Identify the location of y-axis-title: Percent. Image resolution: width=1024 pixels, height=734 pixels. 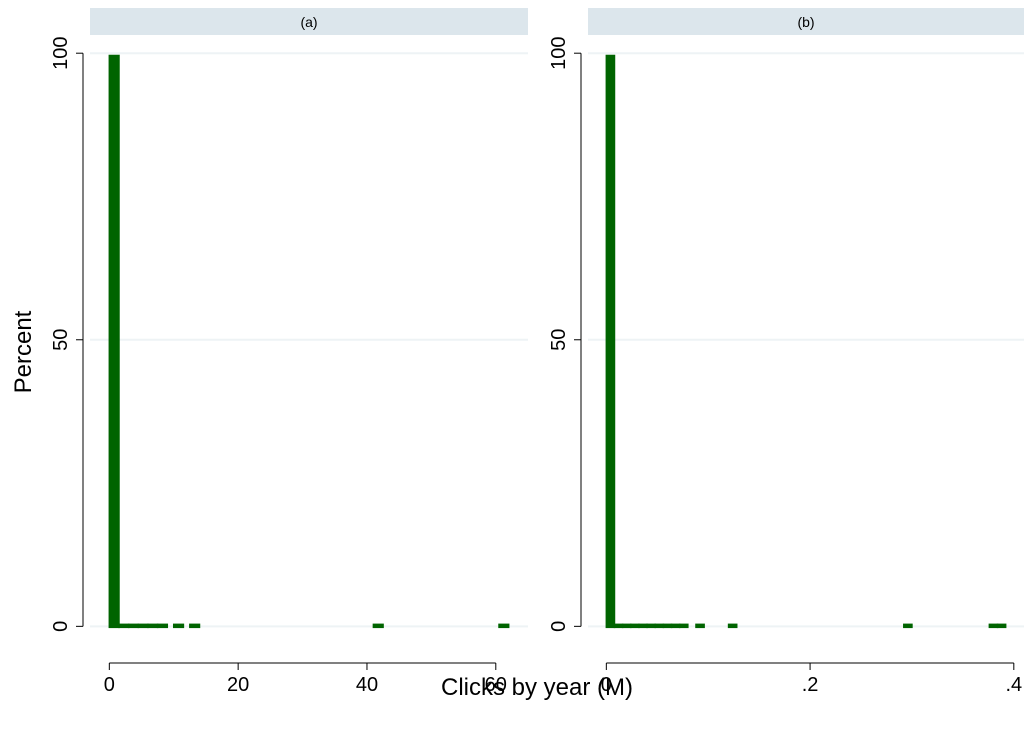
(23, 351).